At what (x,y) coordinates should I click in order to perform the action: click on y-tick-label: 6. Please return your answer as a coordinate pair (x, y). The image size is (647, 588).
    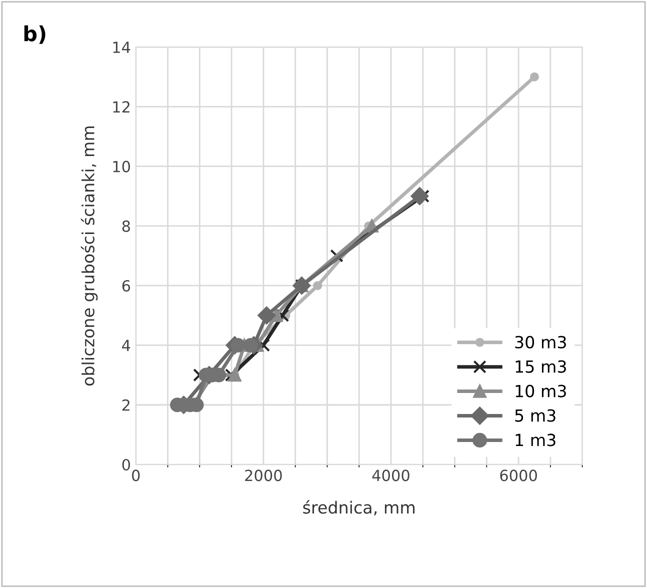
    Looking at the image, I should click on (126, 286).